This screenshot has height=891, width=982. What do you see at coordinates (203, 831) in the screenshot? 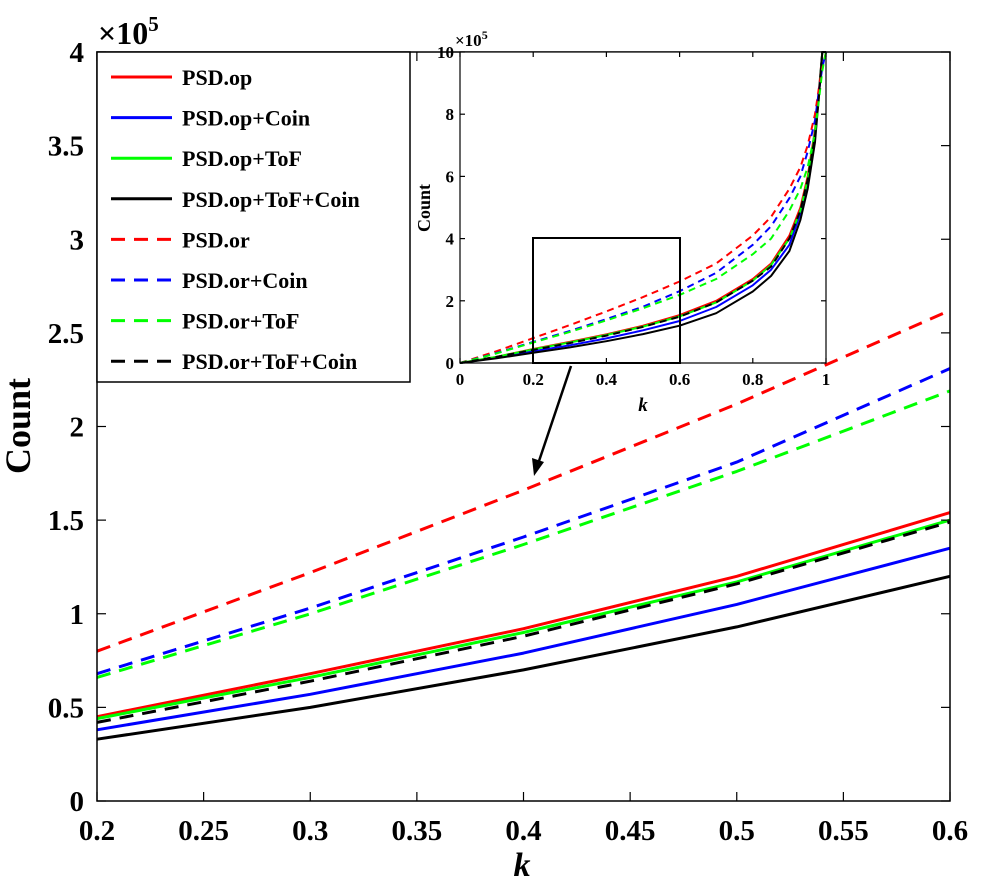
I see `main-x-tick-label: 0.25` at bounding box center [203, 831].